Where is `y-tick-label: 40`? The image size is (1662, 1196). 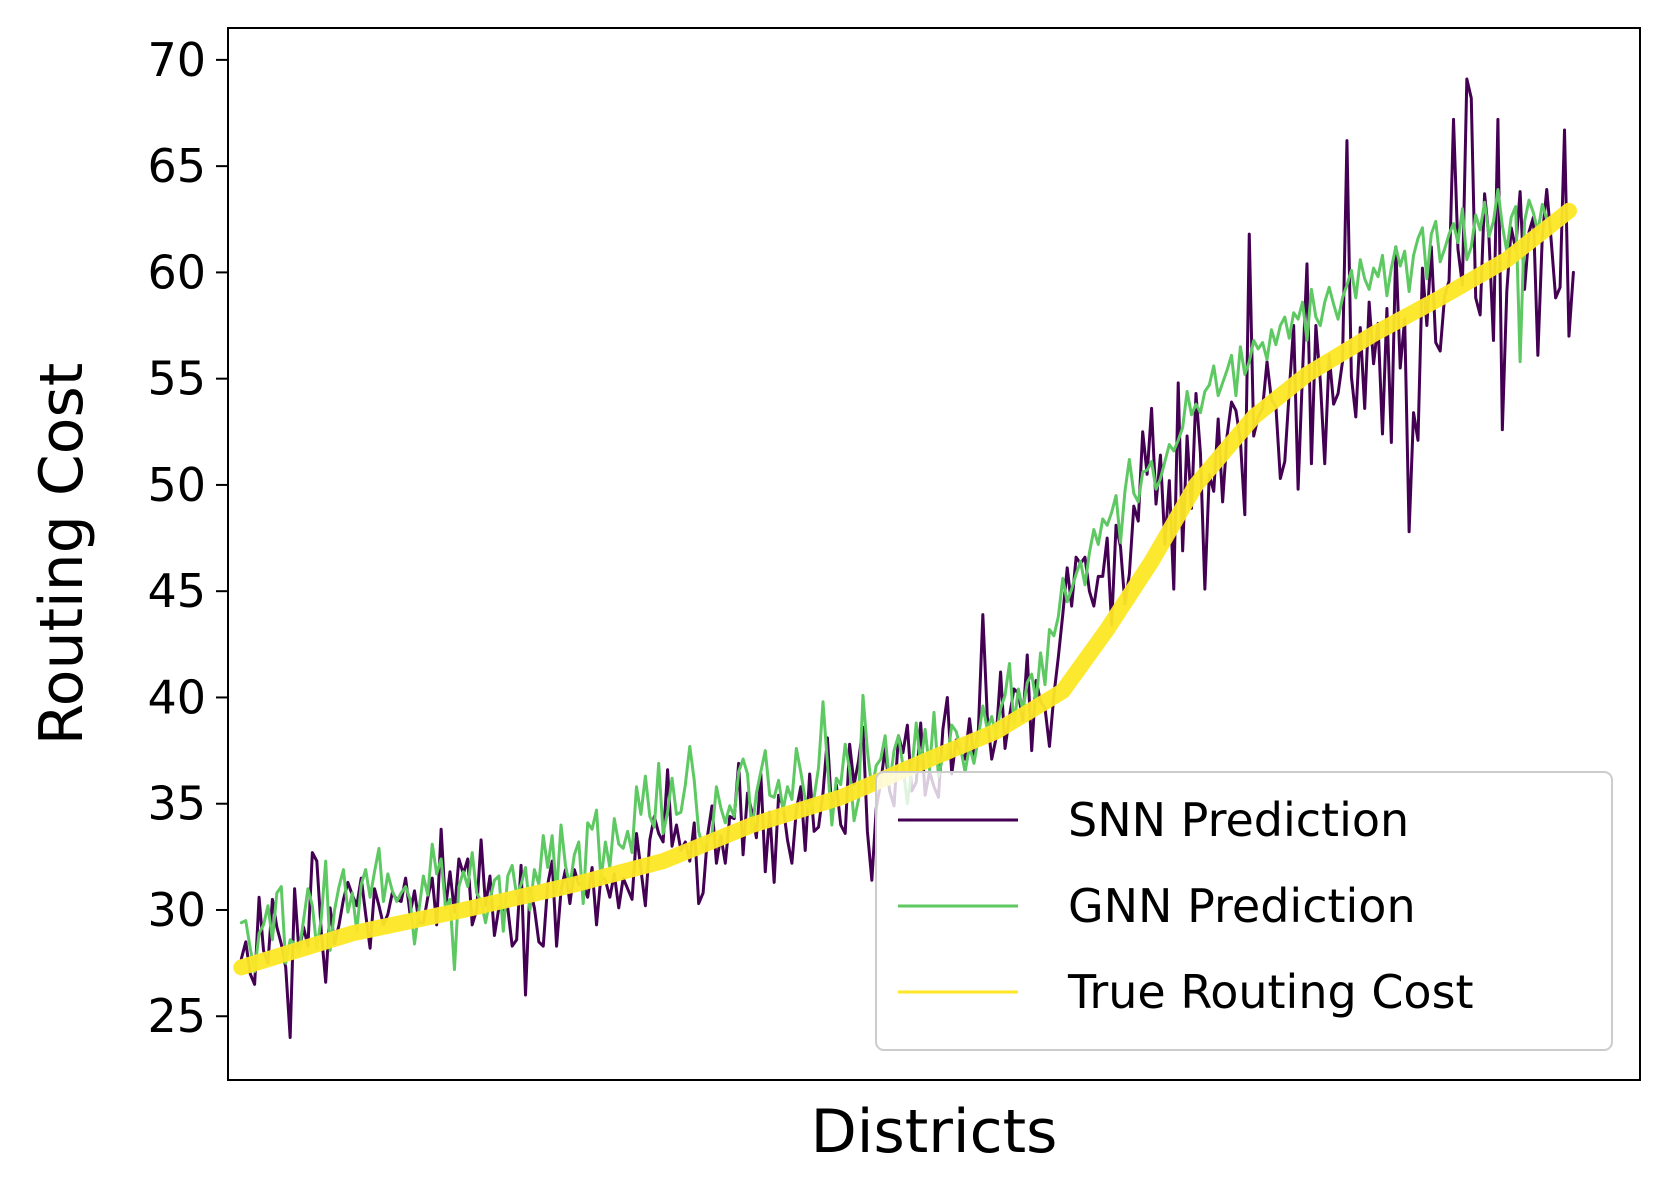
y-tick-label: 40 is located at coordinates (176, 697).